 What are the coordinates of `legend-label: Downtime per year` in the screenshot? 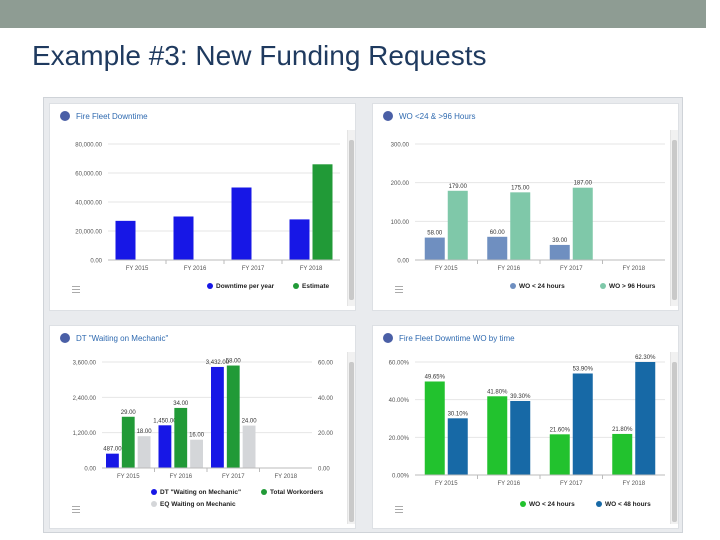 It's located at (245, 286).